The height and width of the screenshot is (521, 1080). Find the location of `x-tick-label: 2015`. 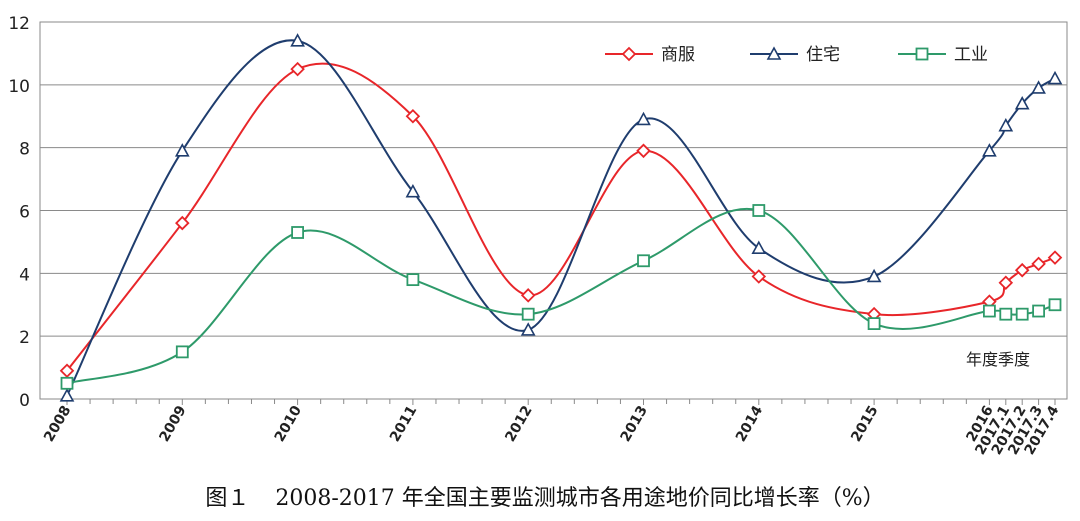

x-tick-label: 2015 is located at coordinates (864, 424).